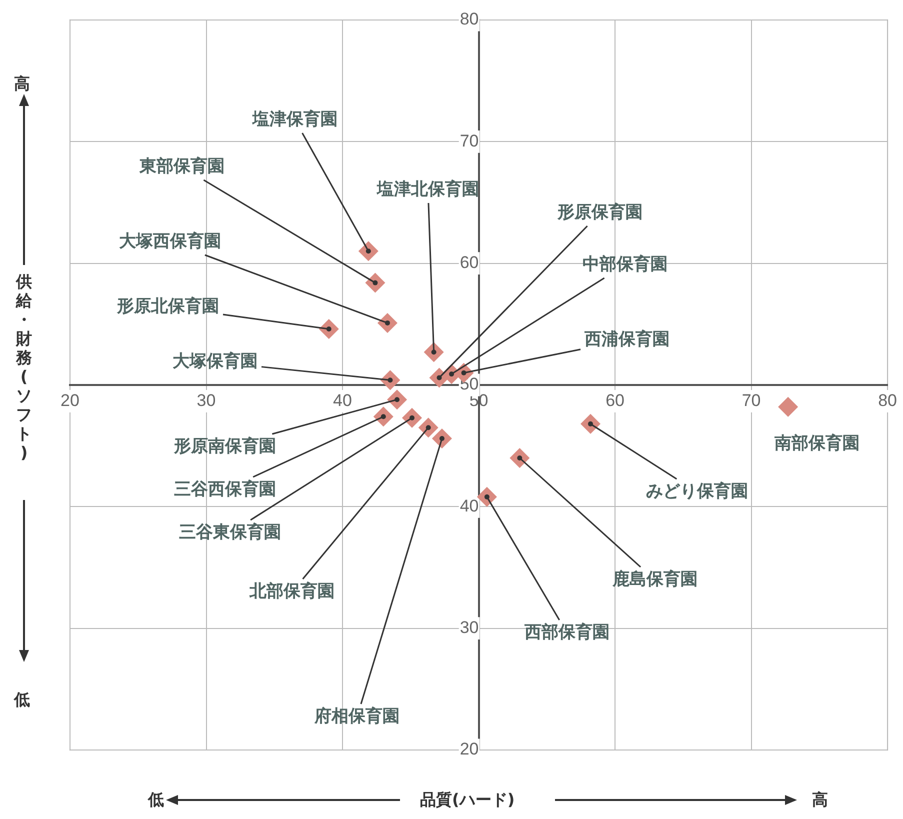  What do you see at coordinates (627, 339) in the screenshot?
I see `annotation: 西浦保育園` at bounding box center [627, 339].